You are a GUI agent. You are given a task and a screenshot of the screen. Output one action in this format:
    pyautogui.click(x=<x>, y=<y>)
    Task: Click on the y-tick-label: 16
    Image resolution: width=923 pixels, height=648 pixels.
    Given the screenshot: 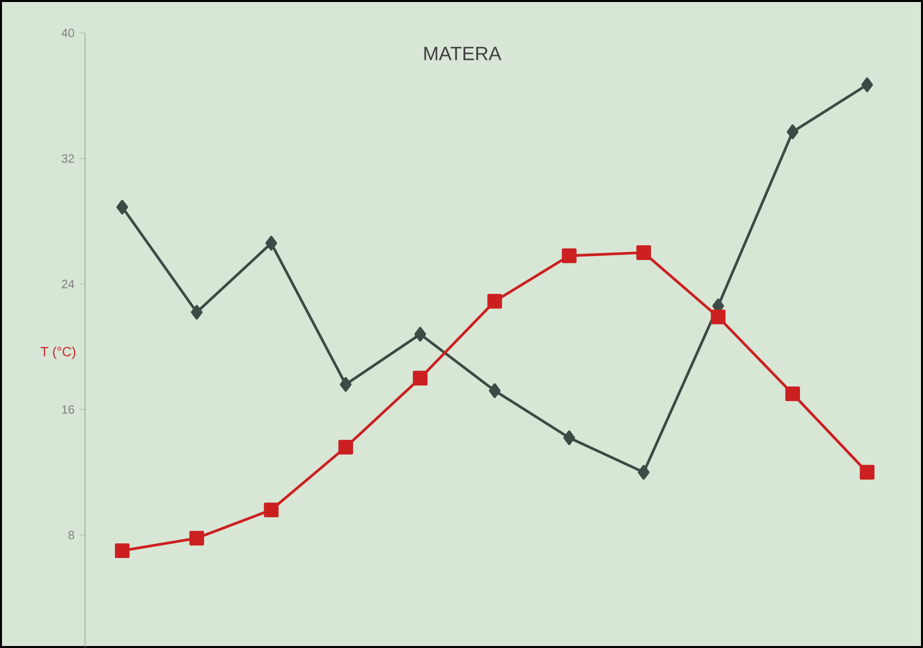 What is the action you would take?
    pyautogui.click(x=68, y=409)
    